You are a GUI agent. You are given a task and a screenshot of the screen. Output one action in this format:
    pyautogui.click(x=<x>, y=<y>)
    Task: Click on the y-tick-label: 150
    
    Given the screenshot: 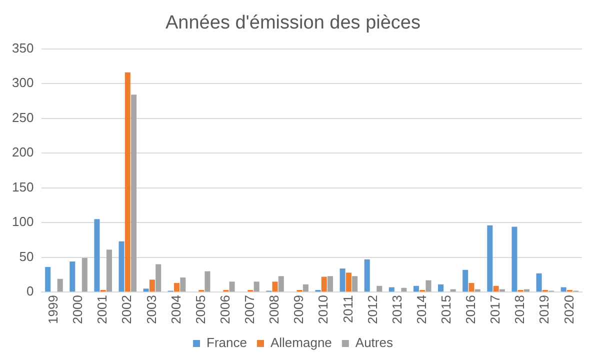 What is the action you would take?
    pyautogui.click(x=23, y=186)
    